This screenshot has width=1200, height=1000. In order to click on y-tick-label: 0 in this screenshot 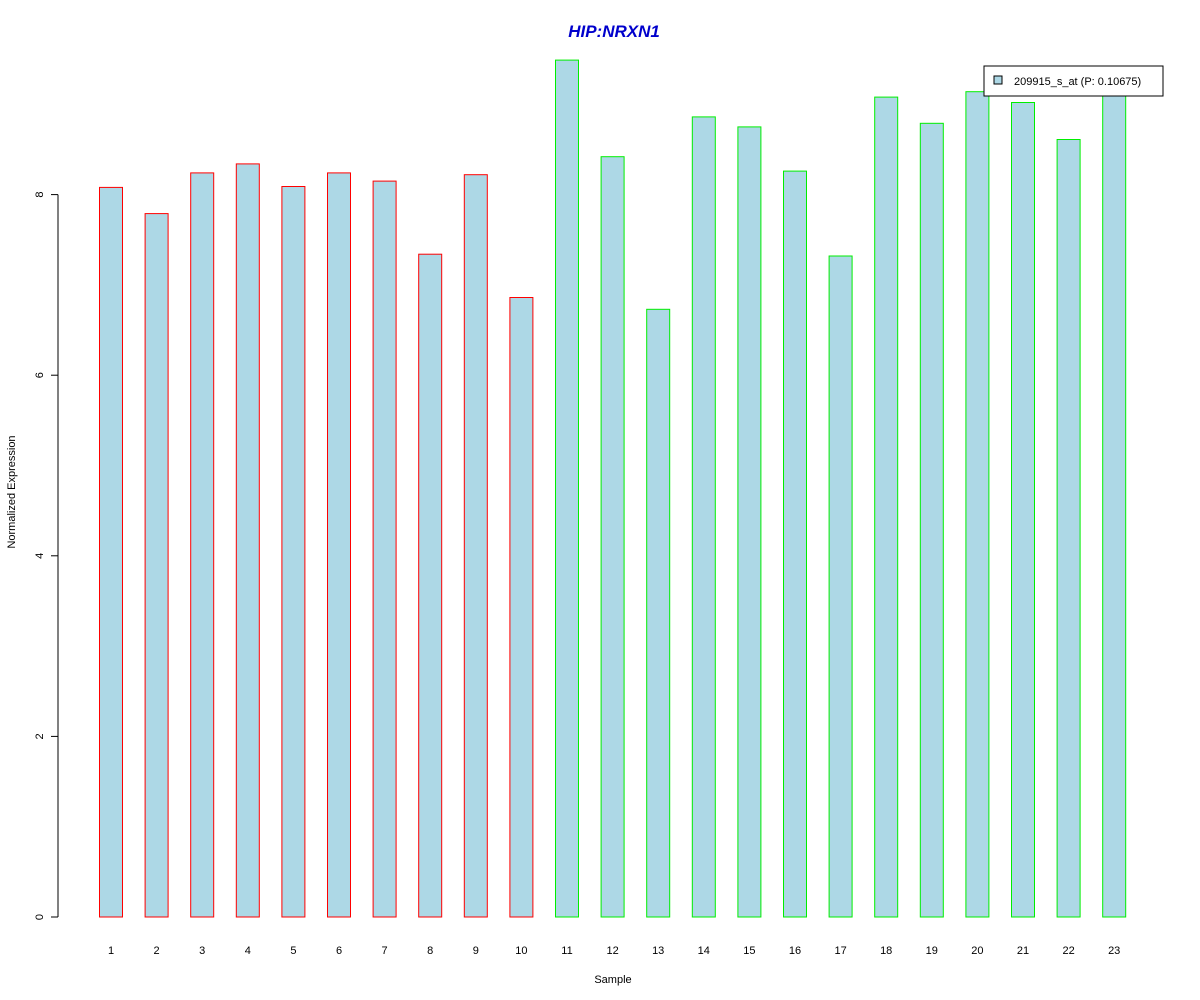, I will do `click(40, 917)`.